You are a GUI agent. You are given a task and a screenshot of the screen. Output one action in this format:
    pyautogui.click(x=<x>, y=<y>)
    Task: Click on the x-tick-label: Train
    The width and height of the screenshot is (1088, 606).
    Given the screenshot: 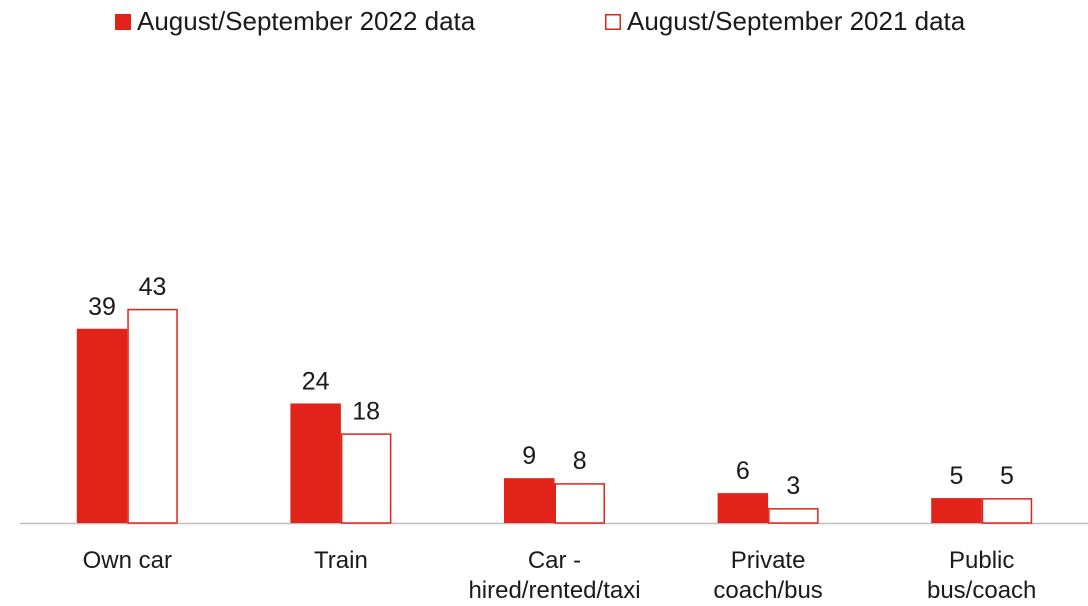 What is the action you would take?
    pyautogui.click(x=341, y=560)
    